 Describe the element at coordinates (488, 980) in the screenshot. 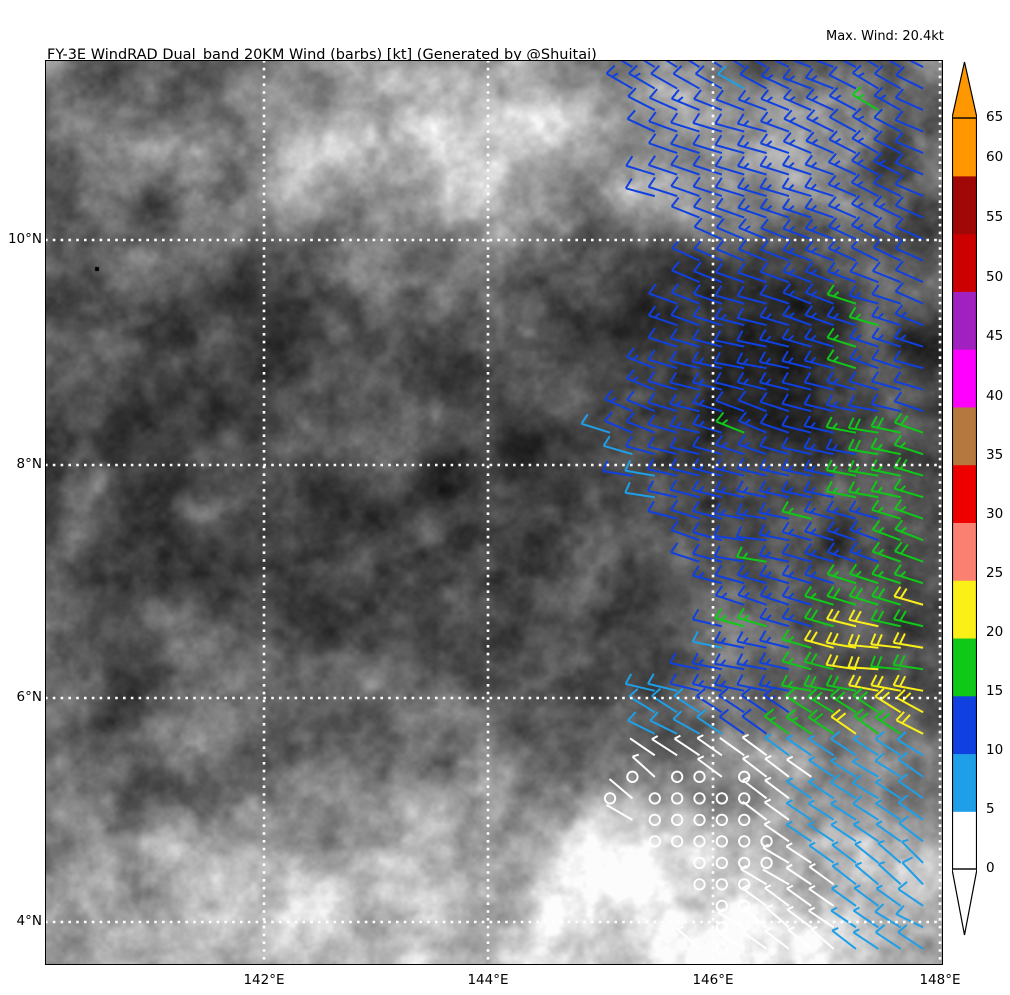

I see `x-tick-label: 144°E` at that location.